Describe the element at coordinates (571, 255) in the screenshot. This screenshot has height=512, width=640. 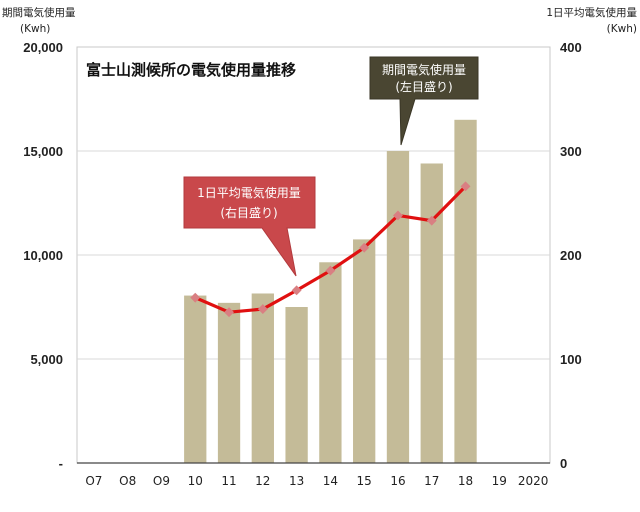
I see `right-tick-label: 200` at that location.